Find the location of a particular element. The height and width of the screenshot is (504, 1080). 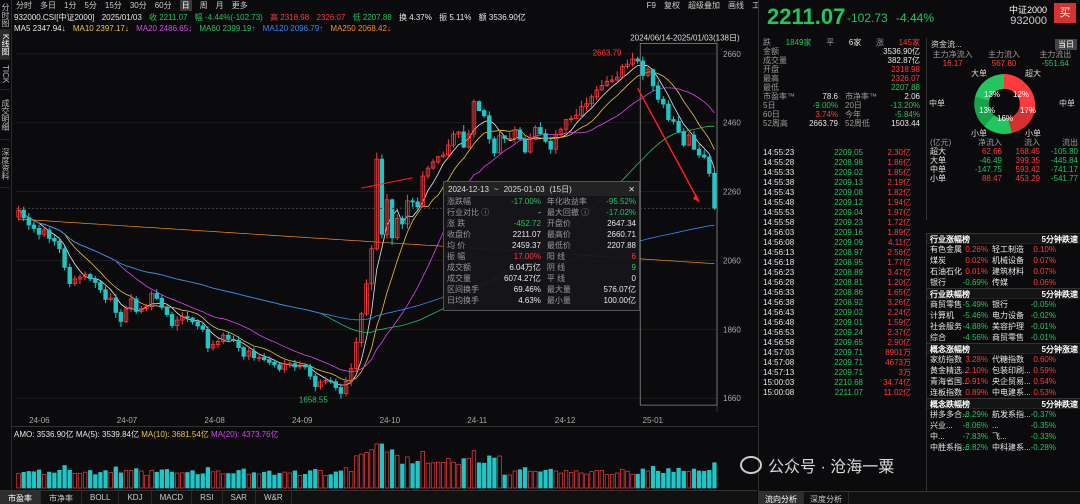

sector-row: 商贸零售 -5.49% 银行 -0.05% is located at coordinates (1003, 304).